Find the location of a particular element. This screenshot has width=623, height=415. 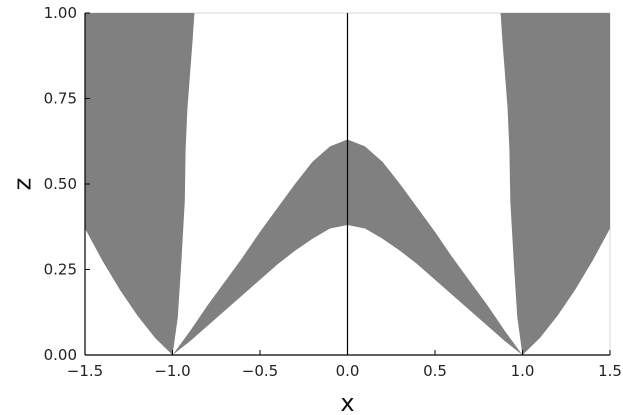

x-tick-label: 1.0 is located at coordinates (523, 371).